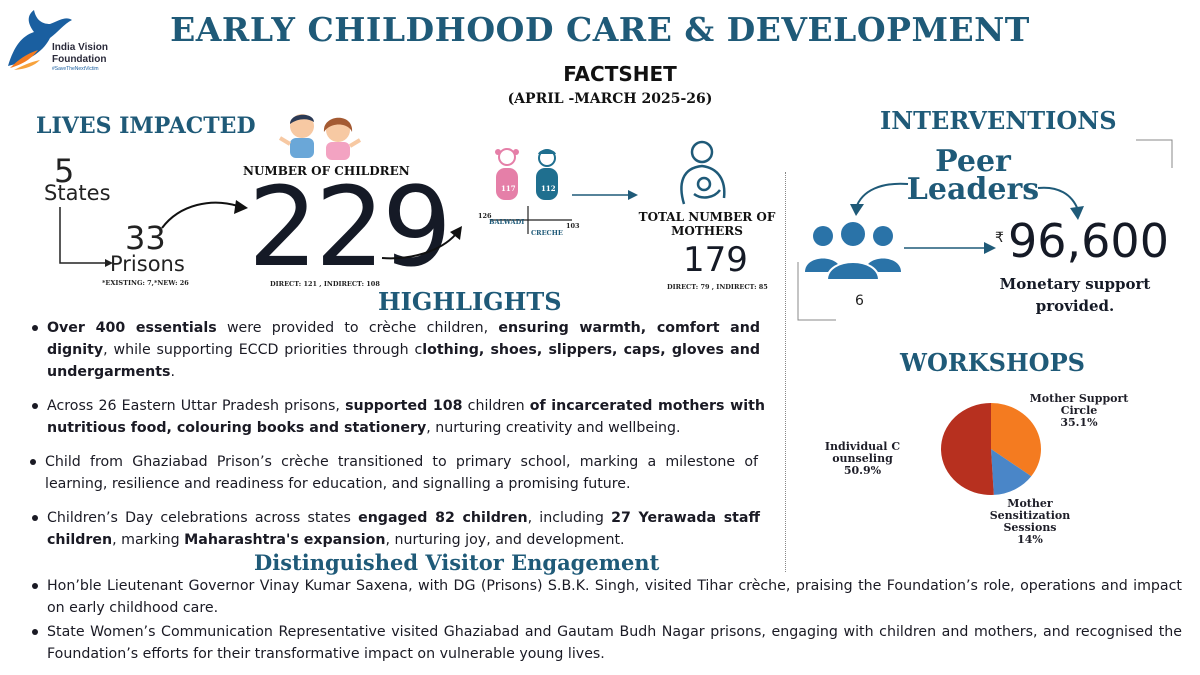 Image resolution: width=1200 pixels, height=675 pixels. Describe the element at coordinates (1075, 295) in the screenshot. I see `monetary-support-label: Monetary support provided.` at that location.